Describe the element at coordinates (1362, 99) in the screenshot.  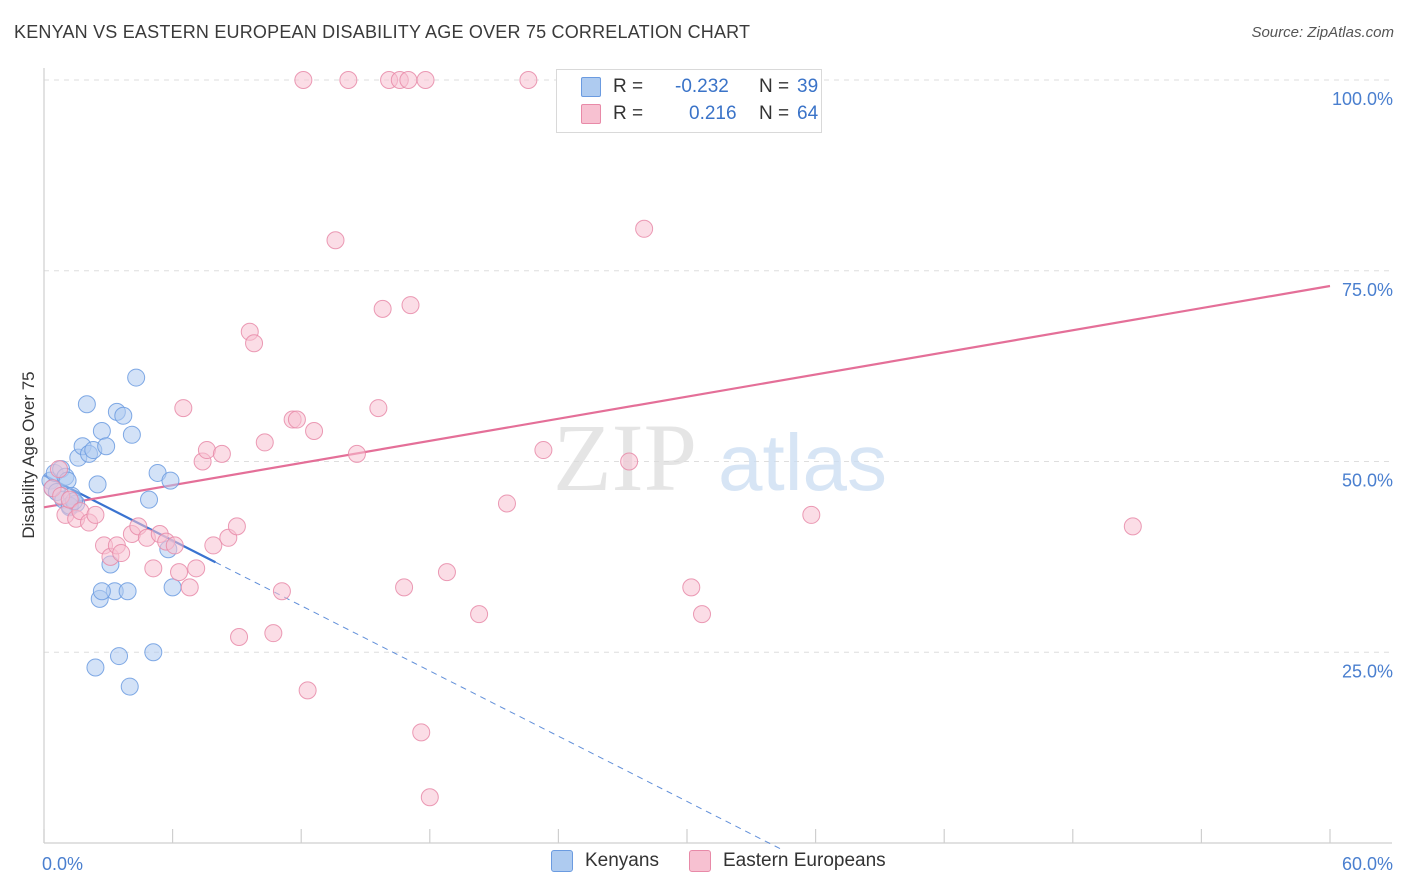
I see `y-tick-label: 100.0%` at that location.